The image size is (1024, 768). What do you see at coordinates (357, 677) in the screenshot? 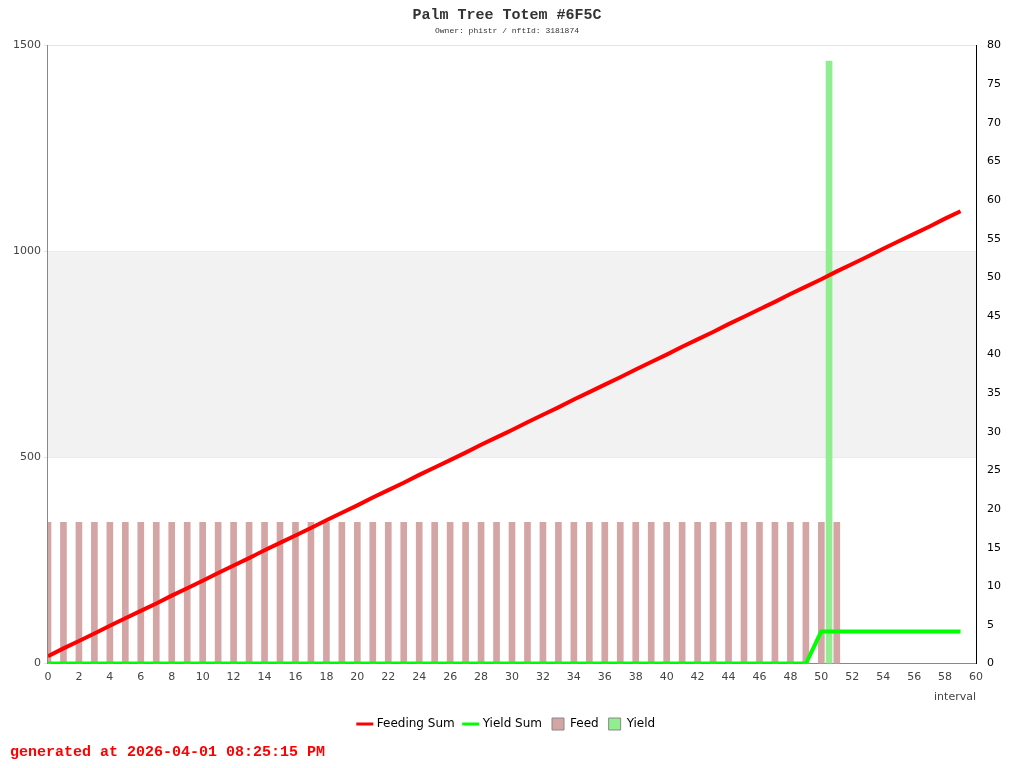
I see `x-tick-label: 20` at bounding box center [357, 677].